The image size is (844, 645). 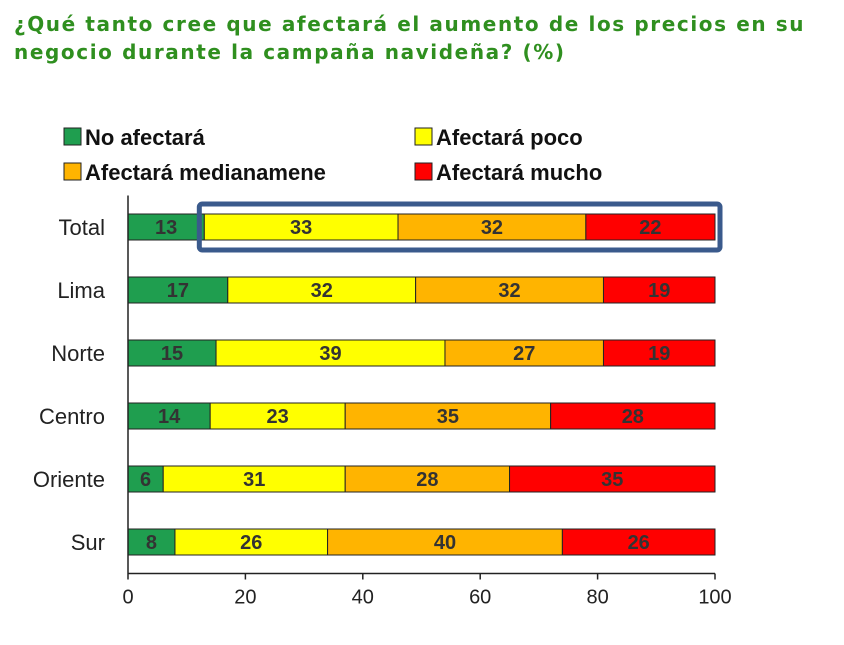 I want to click on data-label: 31, so click(x=254, y=480).